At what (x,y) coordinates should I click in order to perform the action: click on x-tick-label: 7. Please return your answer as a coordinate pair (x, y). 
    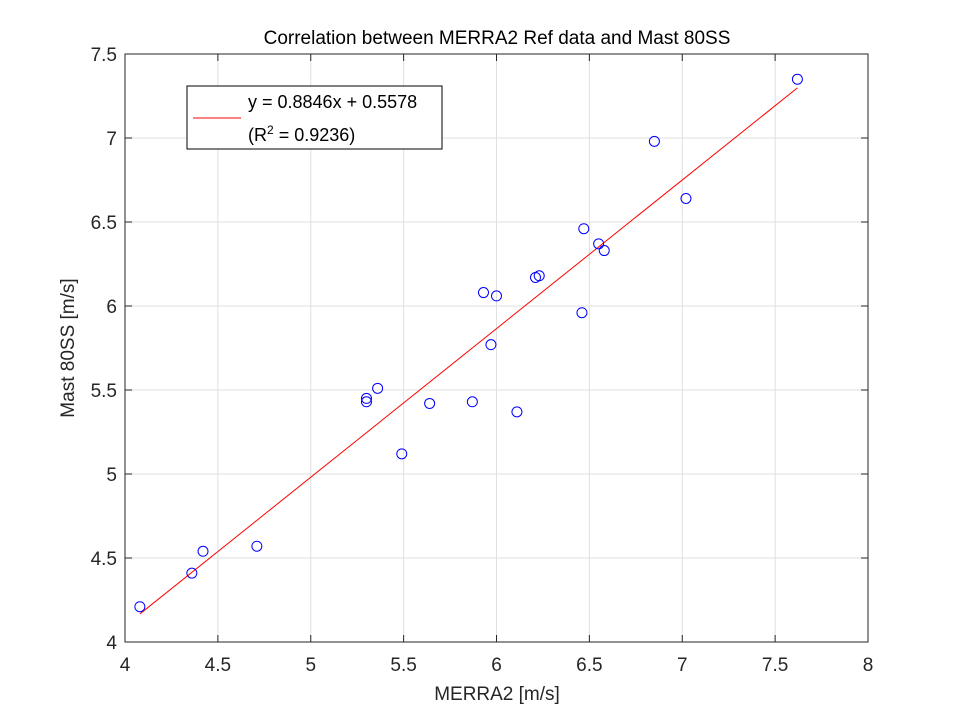
    Looking at the image, I should click on (682, 665).